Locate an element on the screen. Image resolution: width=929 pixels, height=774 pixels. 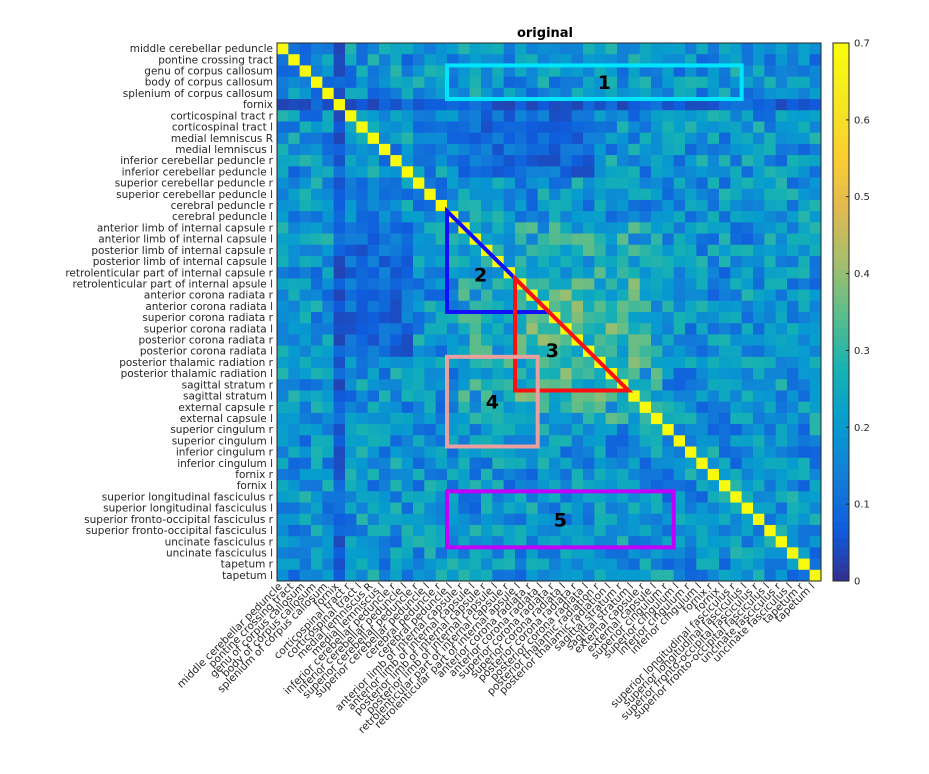
y-tick-label: pontine crossing tract is located at coordinates (215, 60).